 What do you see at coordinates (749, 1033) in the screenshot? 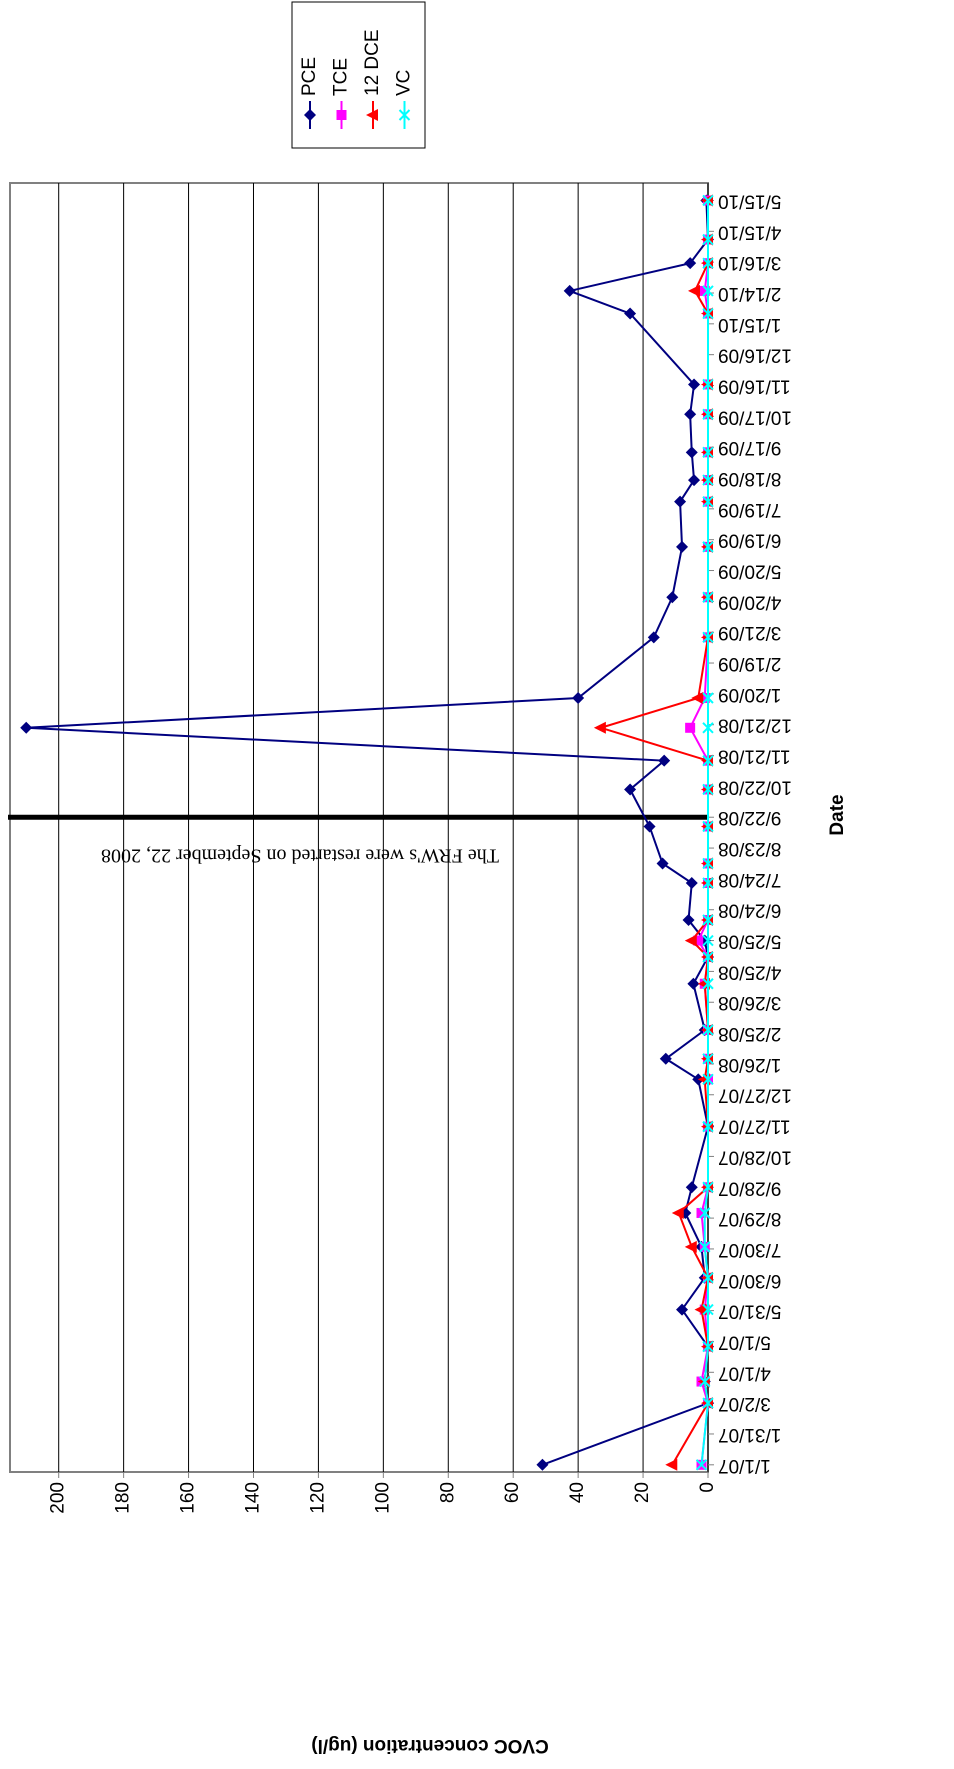
I see `x-tick-label: 2/25/08` at bounding box center [749, 1033].